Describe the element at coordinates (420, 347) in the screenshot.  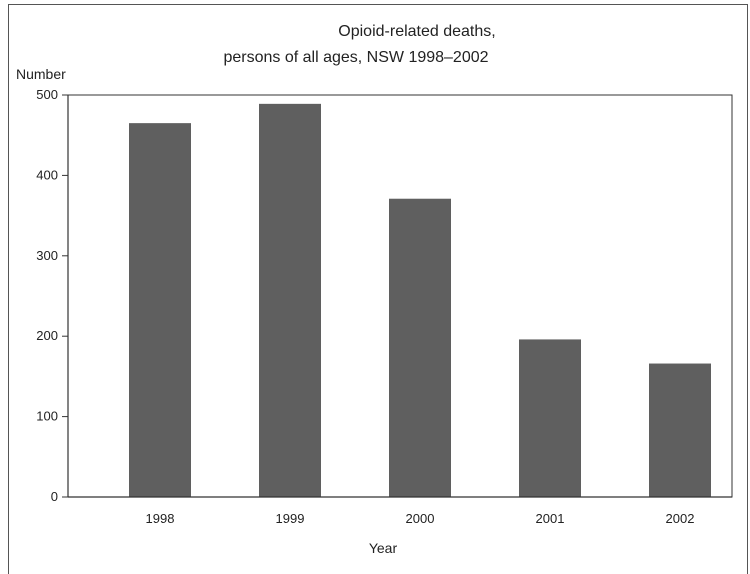
I see `bar-2000` at that location.